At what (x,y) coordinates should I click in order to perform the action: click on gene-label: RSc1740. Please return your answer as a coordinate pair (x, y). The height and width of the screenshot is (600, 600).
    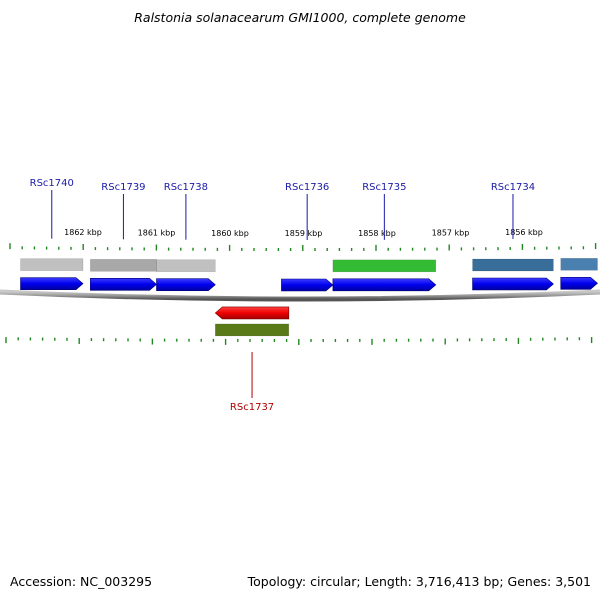
    Looking at the image, I should click on (52, 183).